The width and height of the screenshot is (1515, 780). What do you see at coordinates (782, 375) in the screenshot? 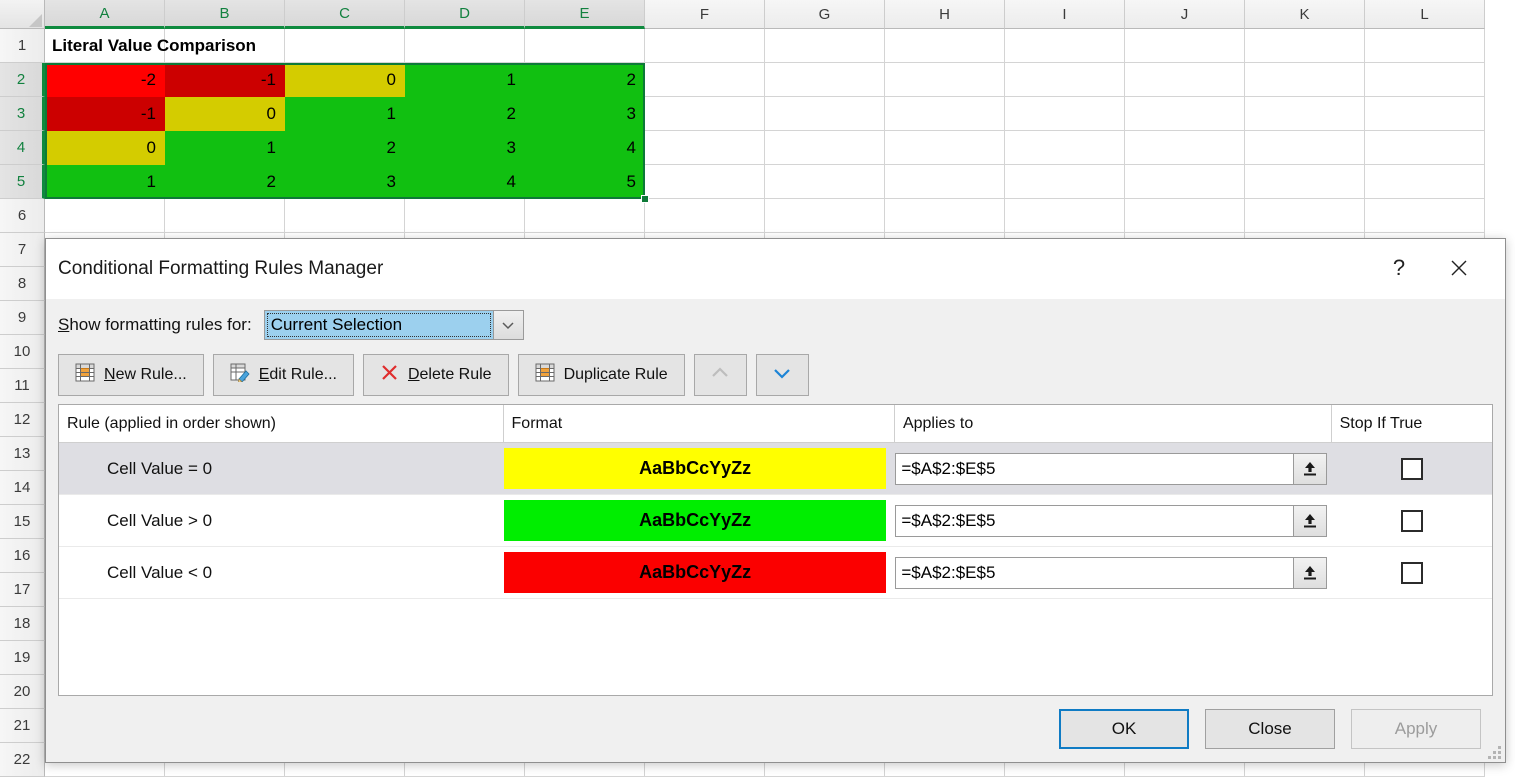
I see `move-down-button` at bounding box center [782, 375].